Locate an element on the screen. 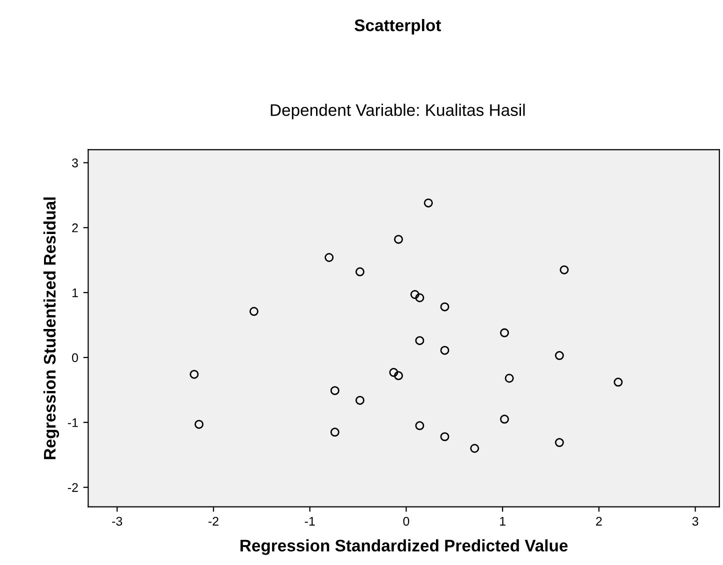 This screenshot has height=565, width=723. chart-subtitle: Dependent Variable: Kualitas Hasil is located at coordinates (397, 112).